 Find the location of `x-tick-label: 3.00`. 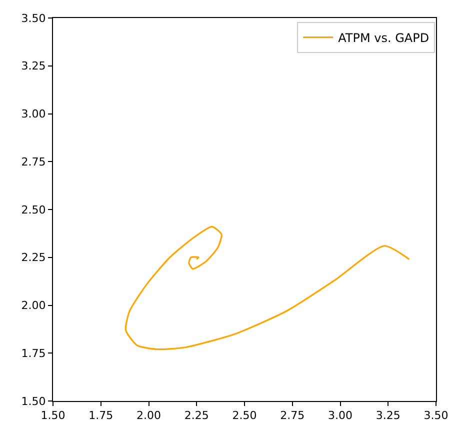

x-tick-label: 3.00 is located at coordinates (340, 415).